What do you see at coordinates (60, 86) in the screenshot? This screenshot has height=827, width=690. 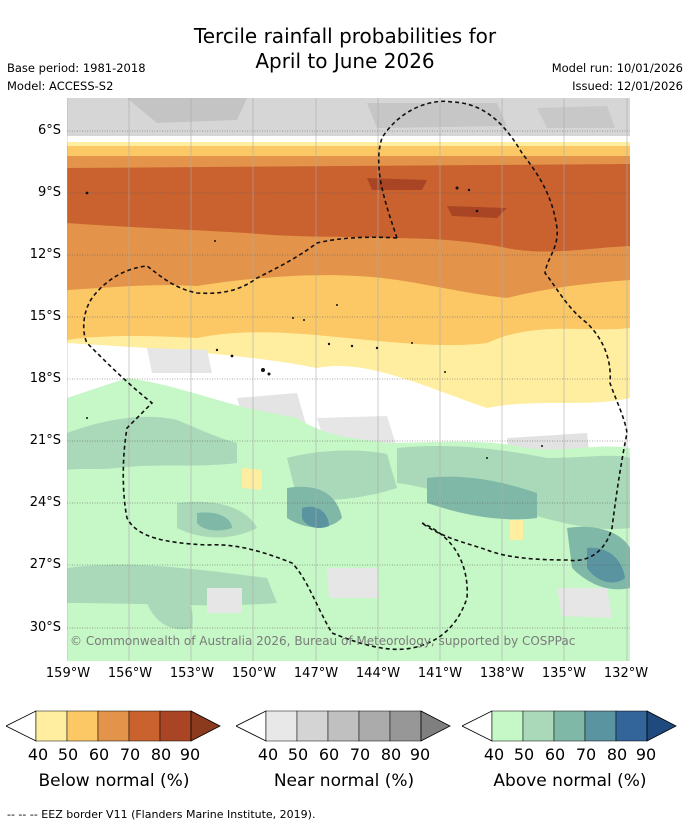 I see `model-name: Model: ACCESS-S2` at bounding box center [60, 86].